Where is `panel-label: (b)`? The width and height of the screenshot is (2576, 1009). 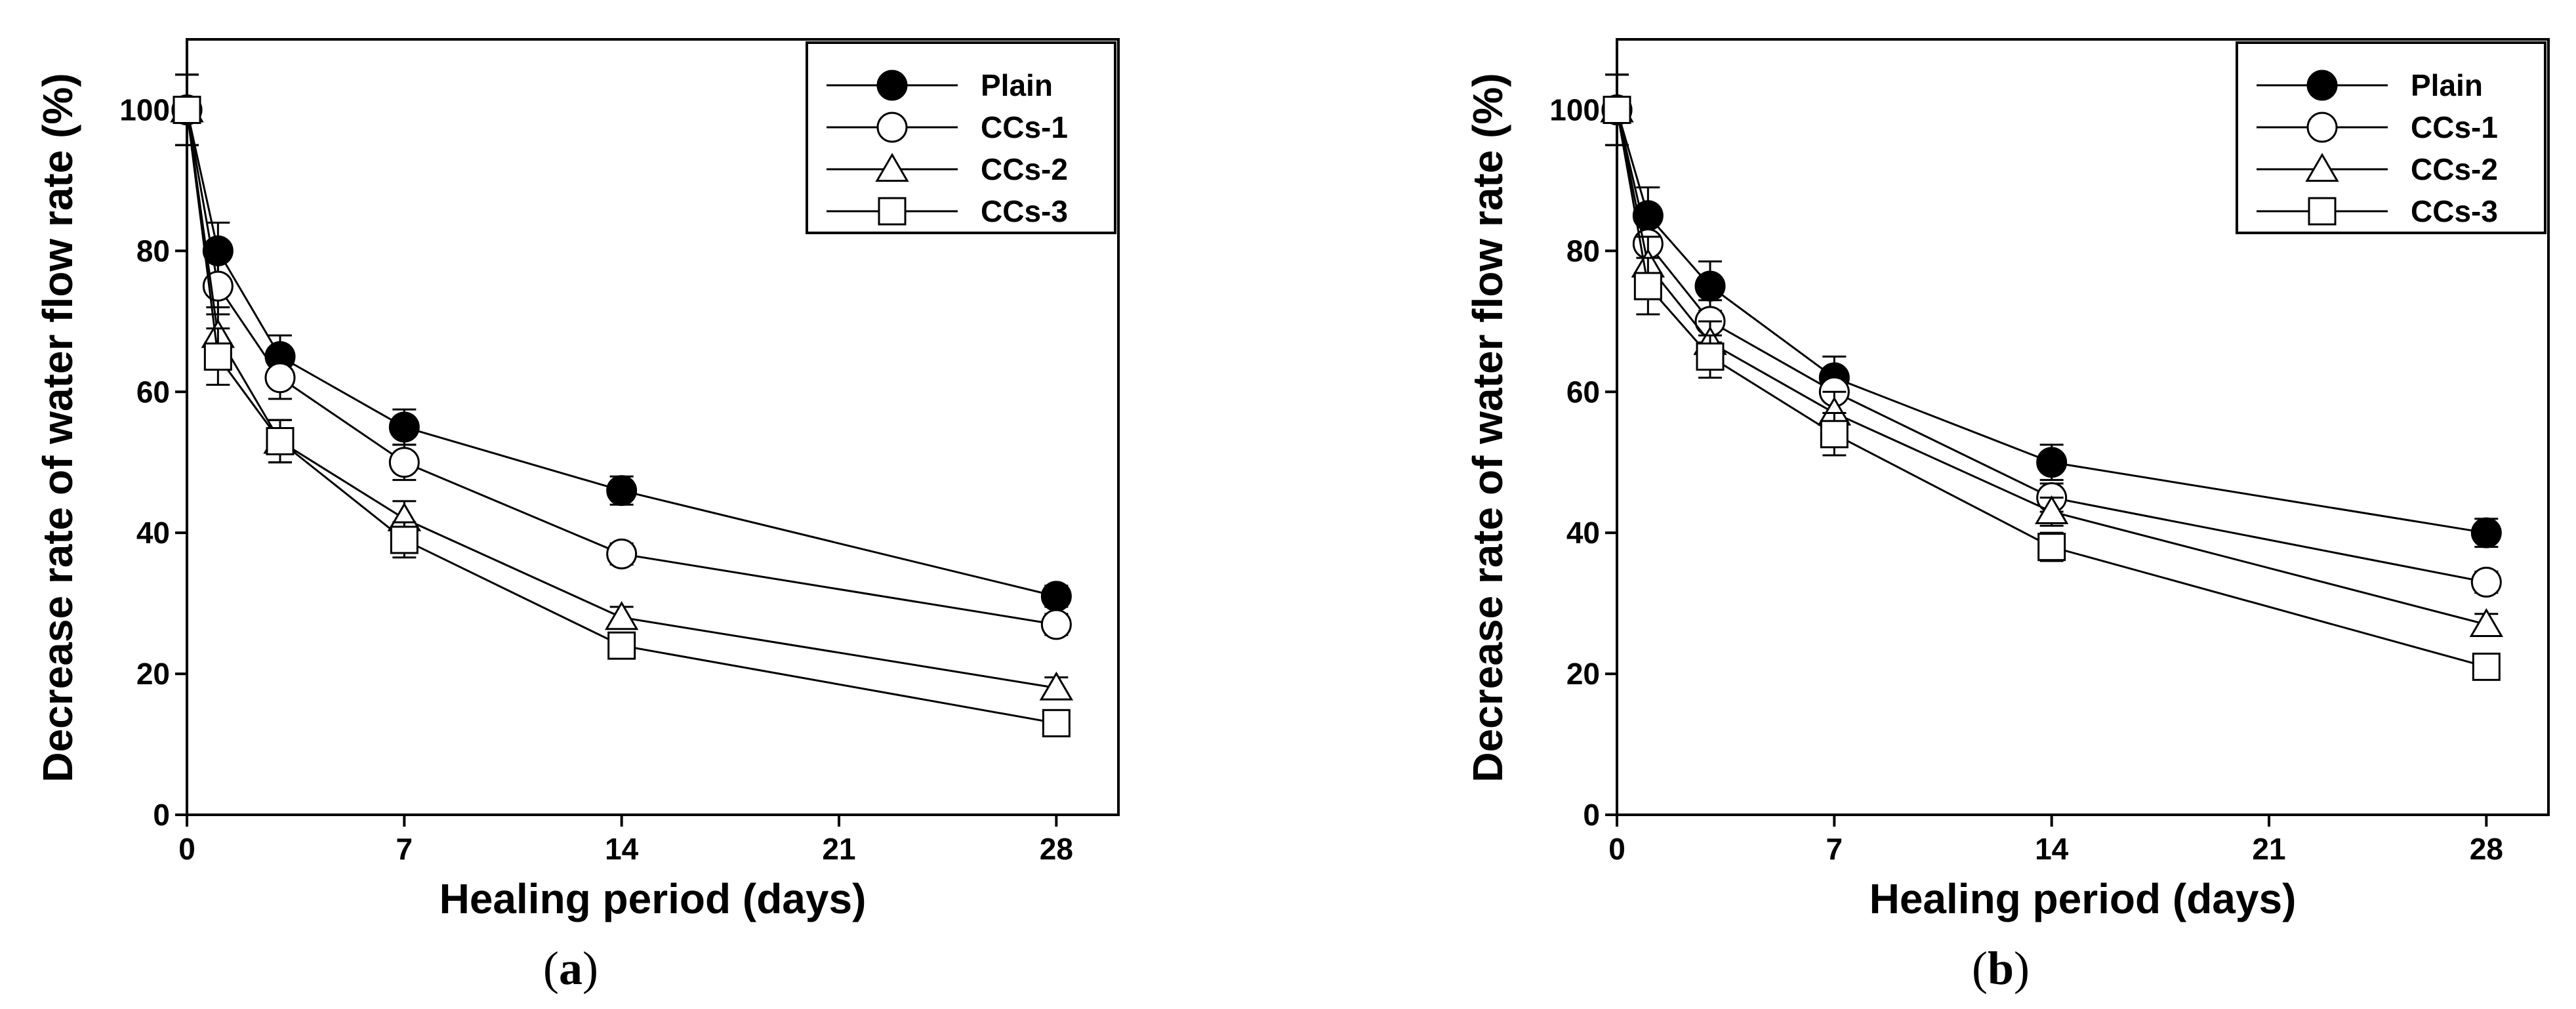
panel-label: (b) is located at coordinates (2001, 969).